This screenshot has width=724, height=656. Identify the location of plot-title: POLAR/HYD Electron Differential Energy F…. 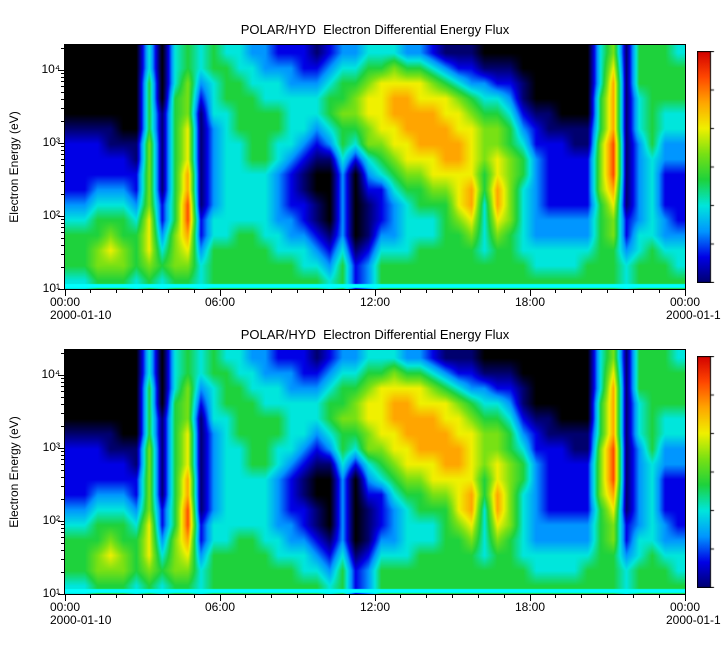
(375, 334).